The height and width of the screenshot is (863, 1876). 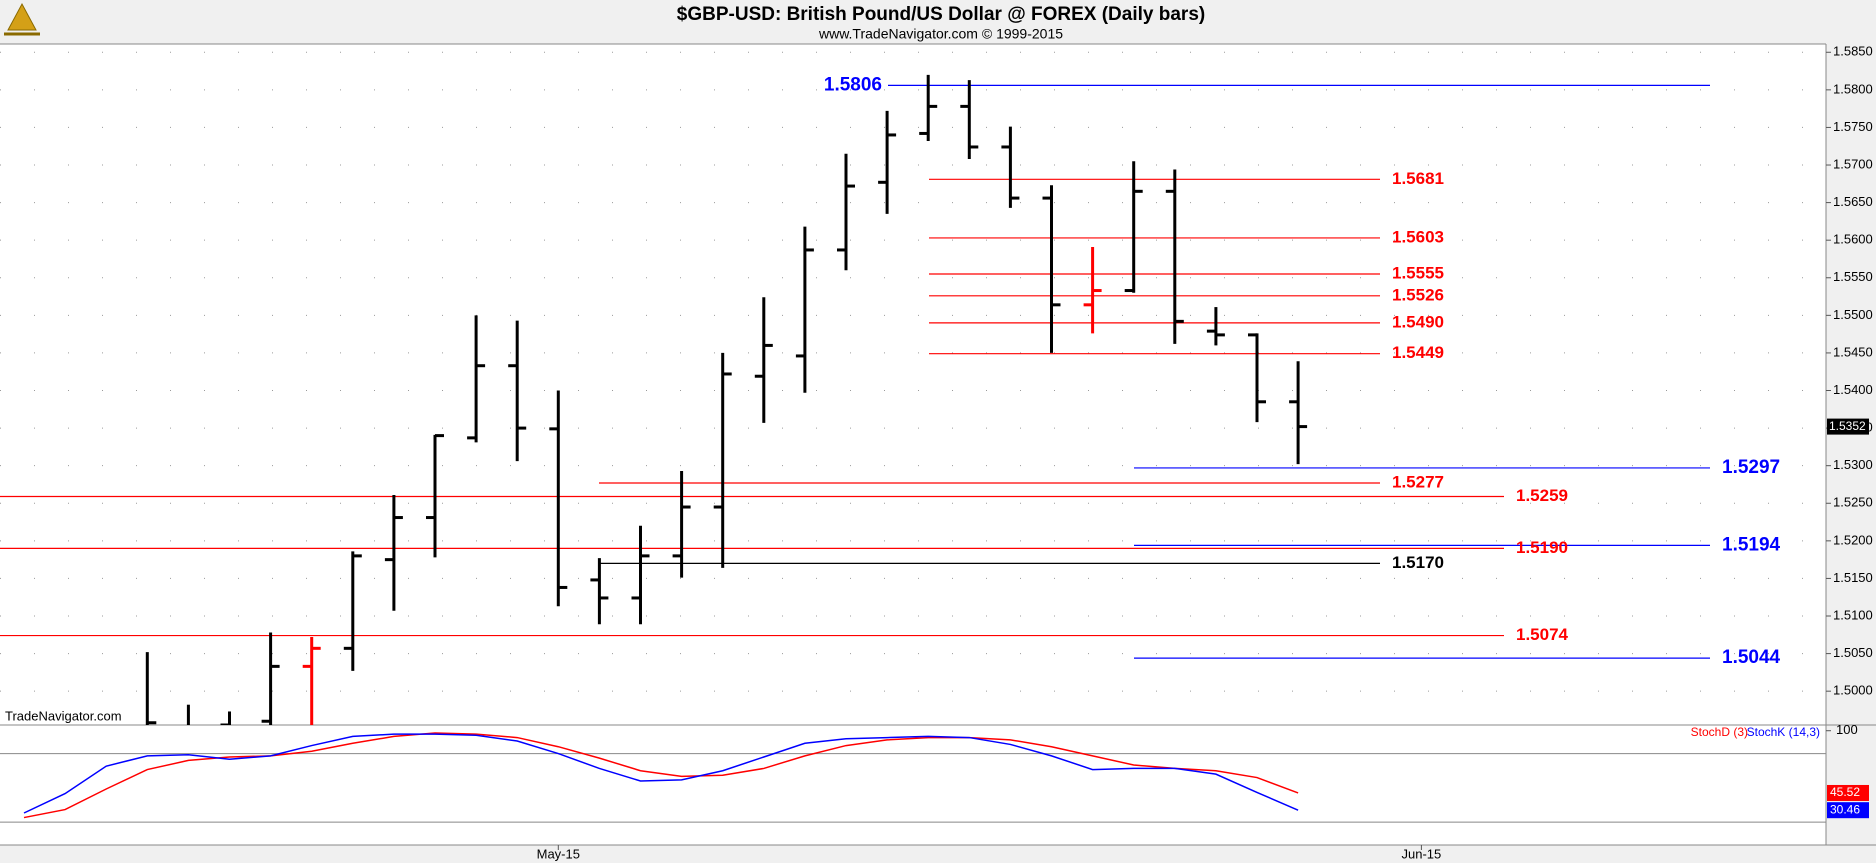 What do you see at coordinates (1853, 614) in the screenshot?
I see `y-tick-label: 1.5100` at bounding box center [1853, 614].